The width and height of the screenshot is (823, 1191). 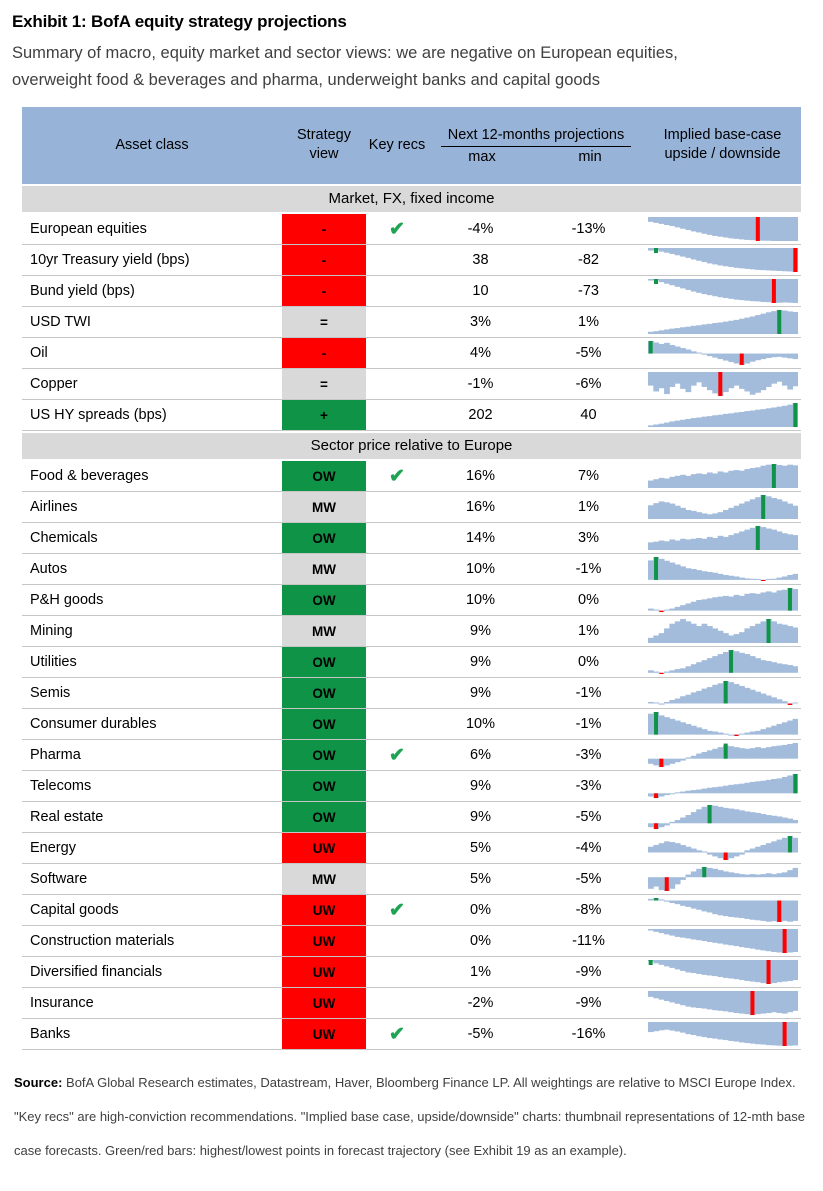 What do you see at coordinates (110, 260) in the screenshot?
I see `asset-class-cell: 10yr Treasury yield (bps)` at bounding box center [110, 260].